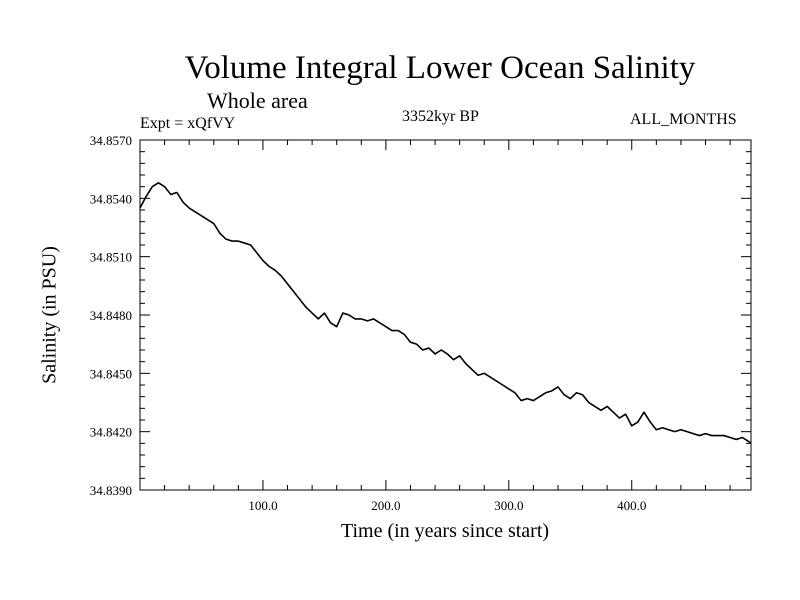  What do you see at coordinates (111, 490) in the screenshot?
I see `y-tick-label: 34.8390` at bounding box center [111, 490].